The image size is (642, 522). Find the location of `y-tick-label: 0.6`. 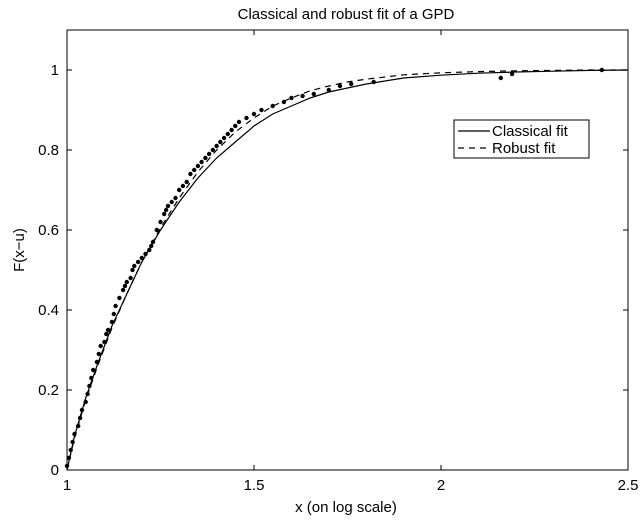

y-tick-label: 0.6 is located at coordinates (48, 230).